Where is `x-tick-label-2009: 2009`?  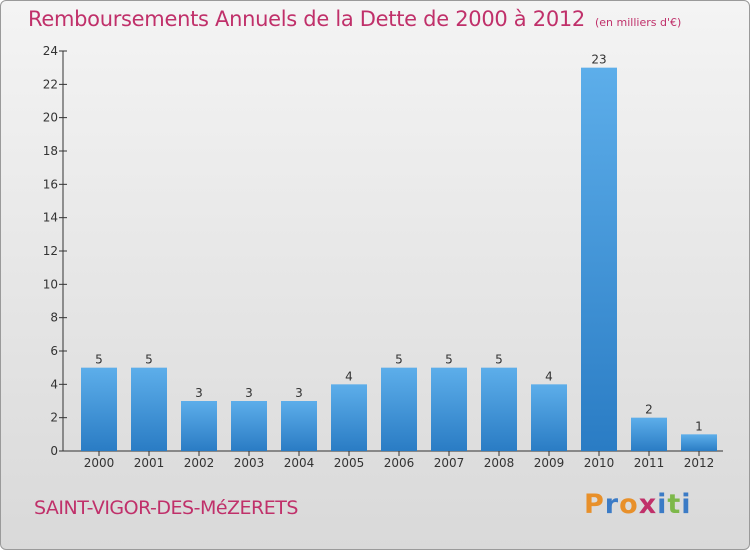 x-tick-label-2009: 2009 is located at coordinates (549, 463).